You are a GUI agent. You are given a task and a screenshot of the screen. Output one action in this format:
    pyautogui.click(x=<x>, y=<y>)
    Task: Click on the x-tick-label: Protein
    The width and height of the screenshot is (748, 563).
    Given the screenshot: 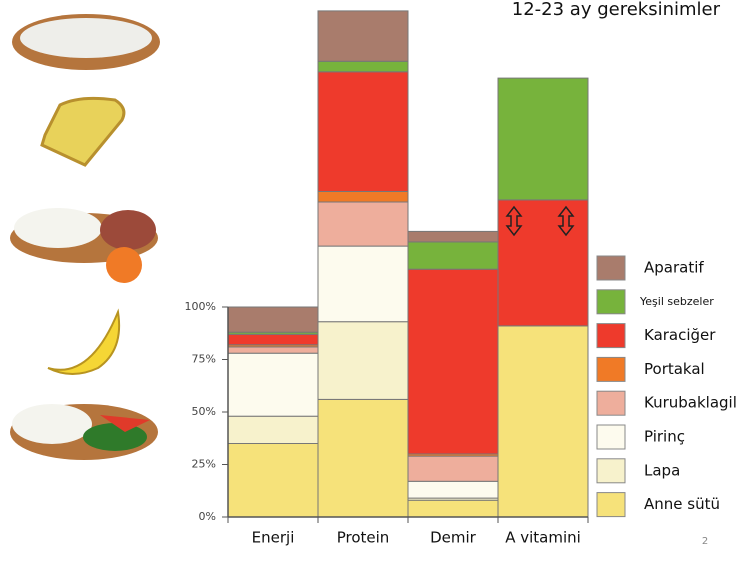 What is the action you would take?
    pyautogui.click(x=363, y=538)
    